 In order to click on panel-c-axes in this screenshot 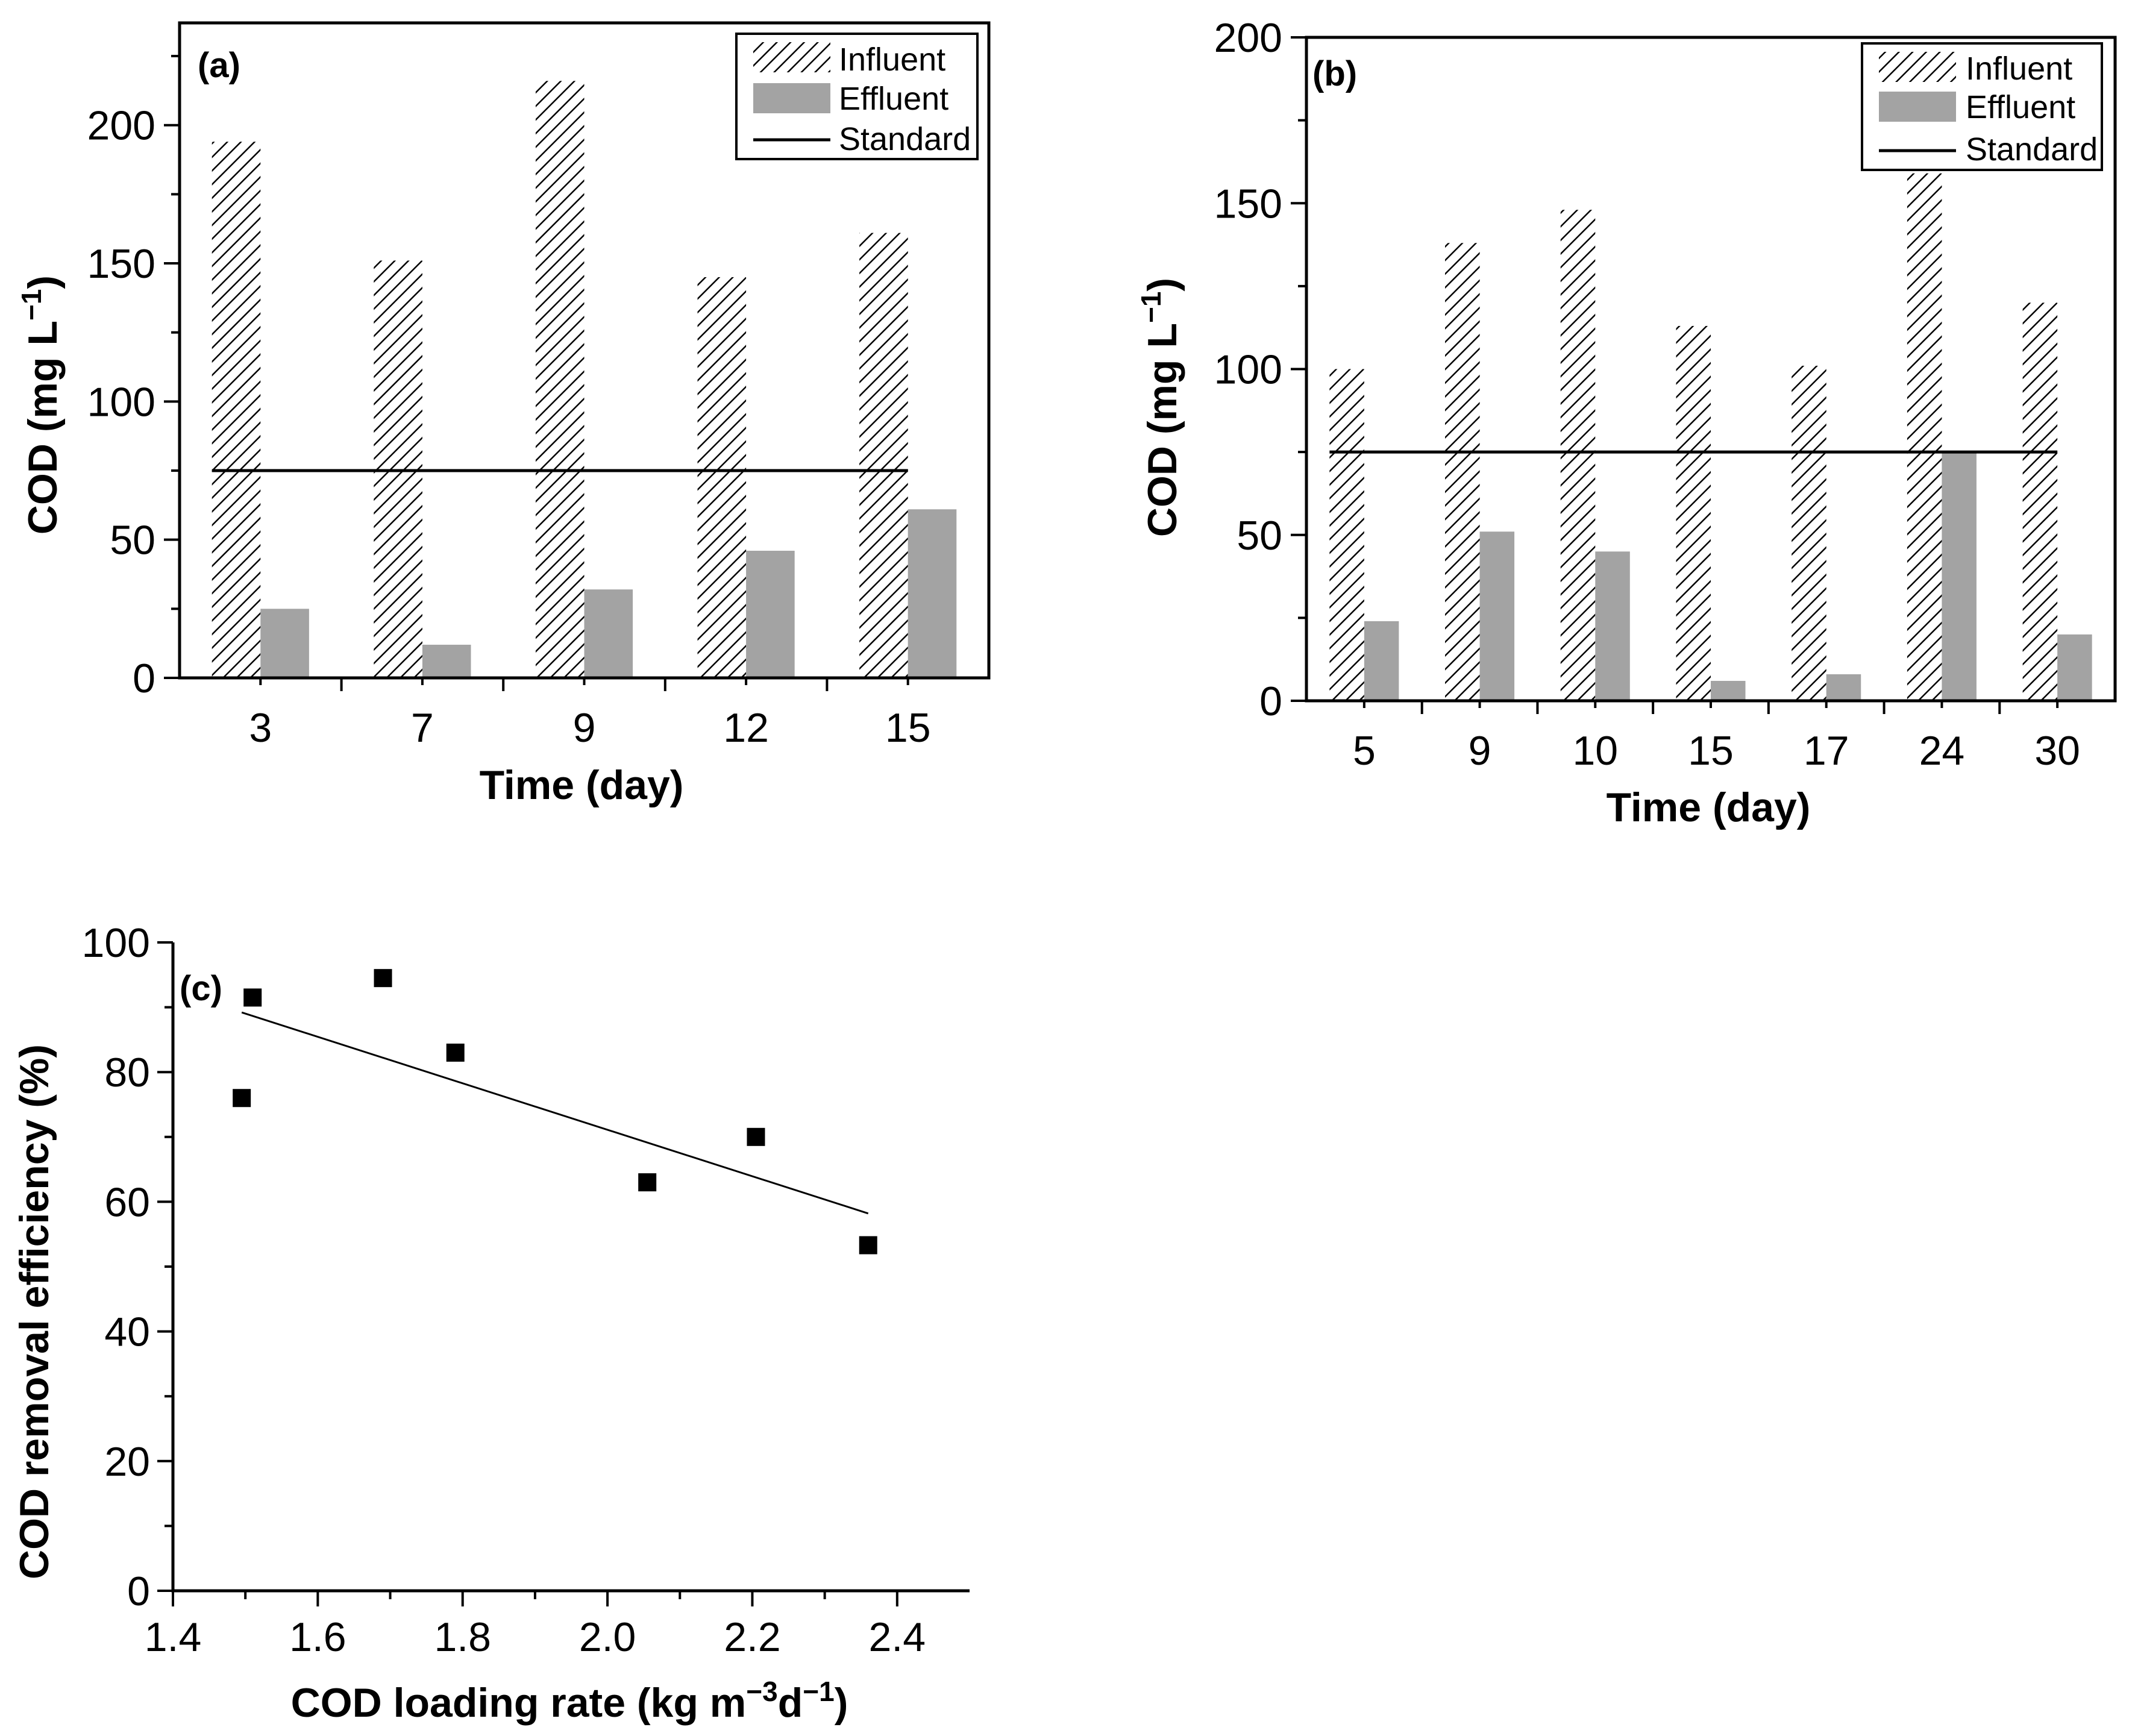, I will do `click(570, 1267)`.